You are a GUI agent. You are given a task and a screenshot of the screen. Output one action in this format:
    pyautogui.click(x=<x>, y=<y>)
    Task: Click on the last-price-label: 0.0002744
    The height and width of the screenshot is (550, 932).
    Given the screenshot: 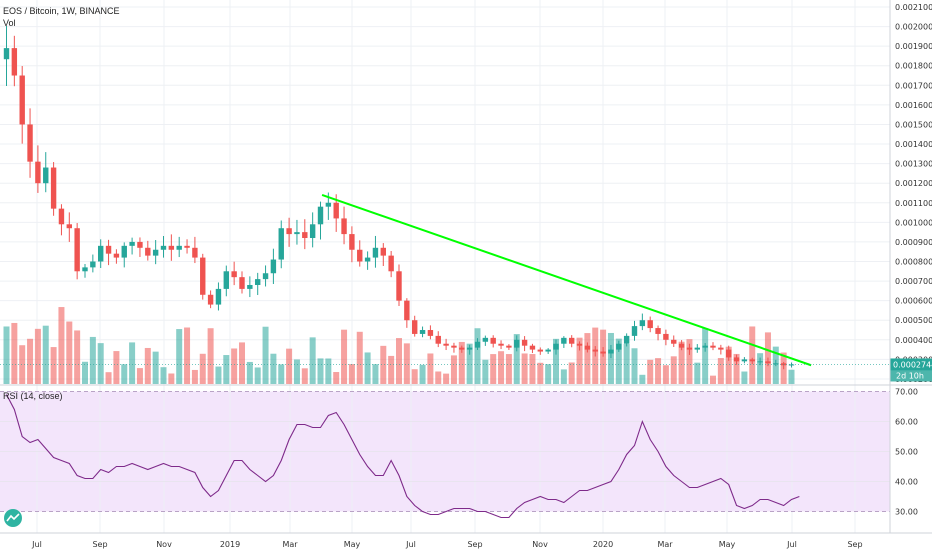 What is the action you would take?
    pyautogui.click(x=912, y=364)
    